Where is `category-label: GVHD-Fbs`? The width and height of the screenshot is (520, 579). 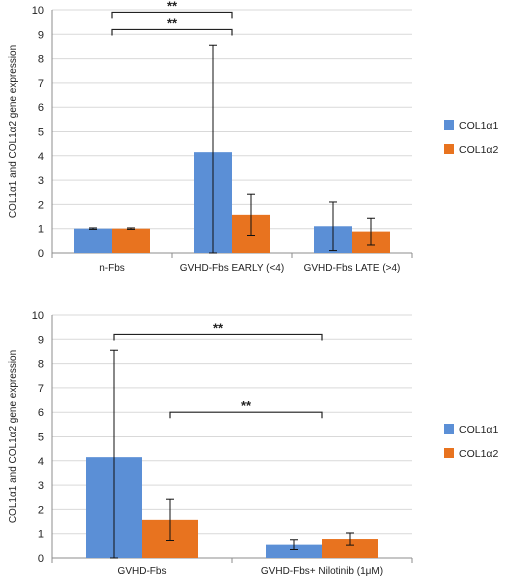 category-label: GVHD-Fbs is located at coordinates (142, 571).